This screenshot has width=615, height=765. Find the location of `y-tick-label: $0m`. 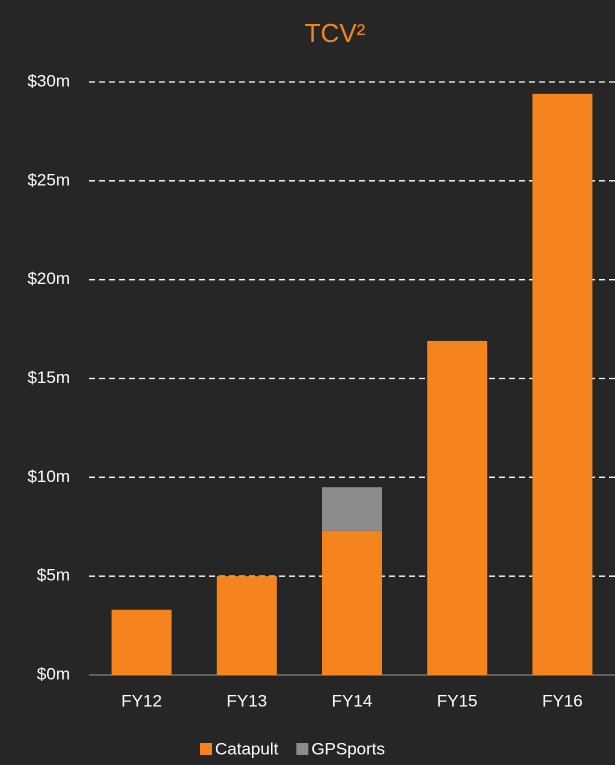

y-tick-label: $0m is located at coordinates (53, 673).